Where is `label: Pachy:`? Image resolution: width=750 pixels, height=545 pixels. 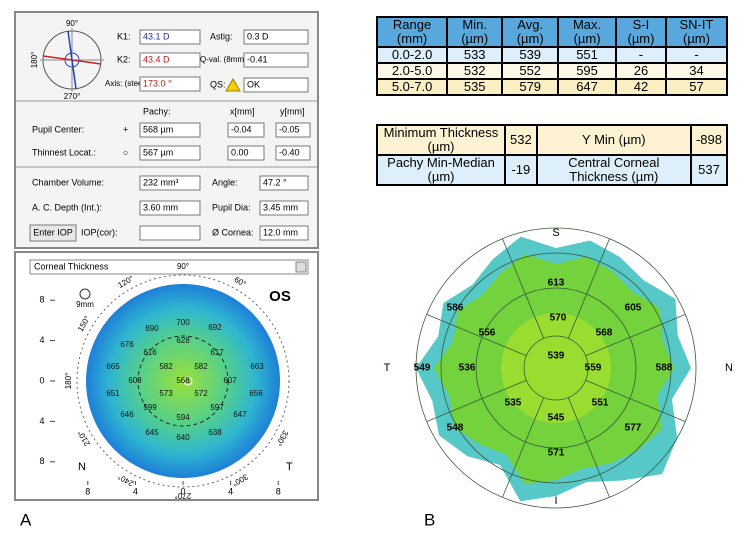 label: Pachy: is located at coordinates (157, 111).